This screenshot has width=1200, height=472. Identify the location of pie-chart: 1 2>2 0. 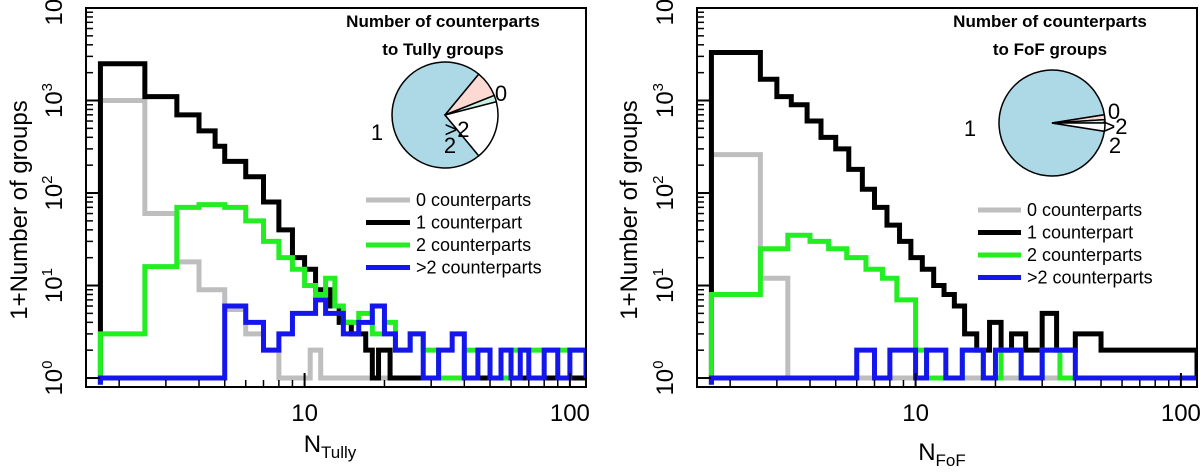
(439, 115).